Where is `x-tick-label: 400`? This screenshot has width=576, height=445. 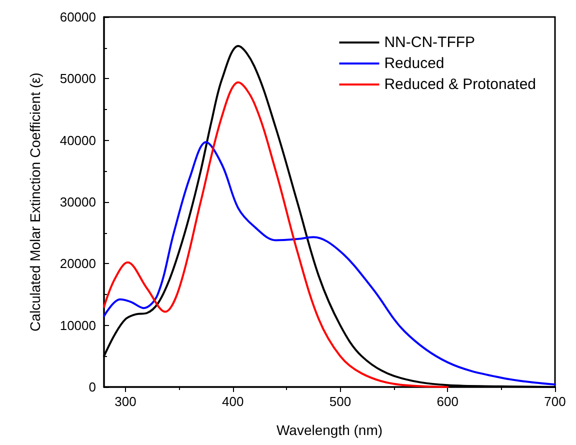
x-tick-label: 400 is located at coordinates (233, 401).